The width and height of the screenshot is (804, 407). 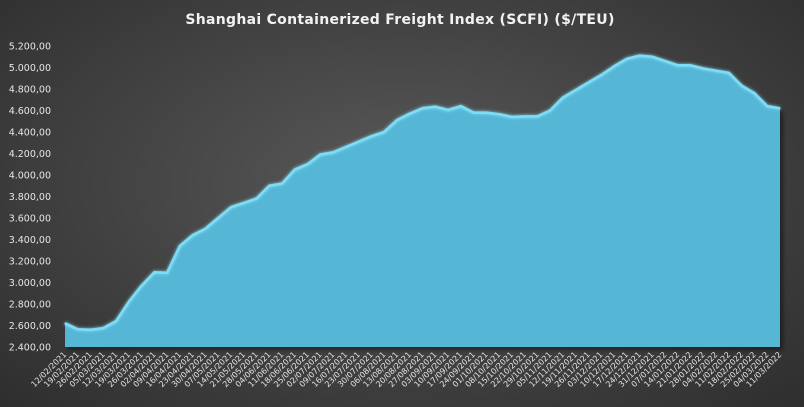 I want to click on y-tick-label: 3.600,00, so click(x=30, y=219).